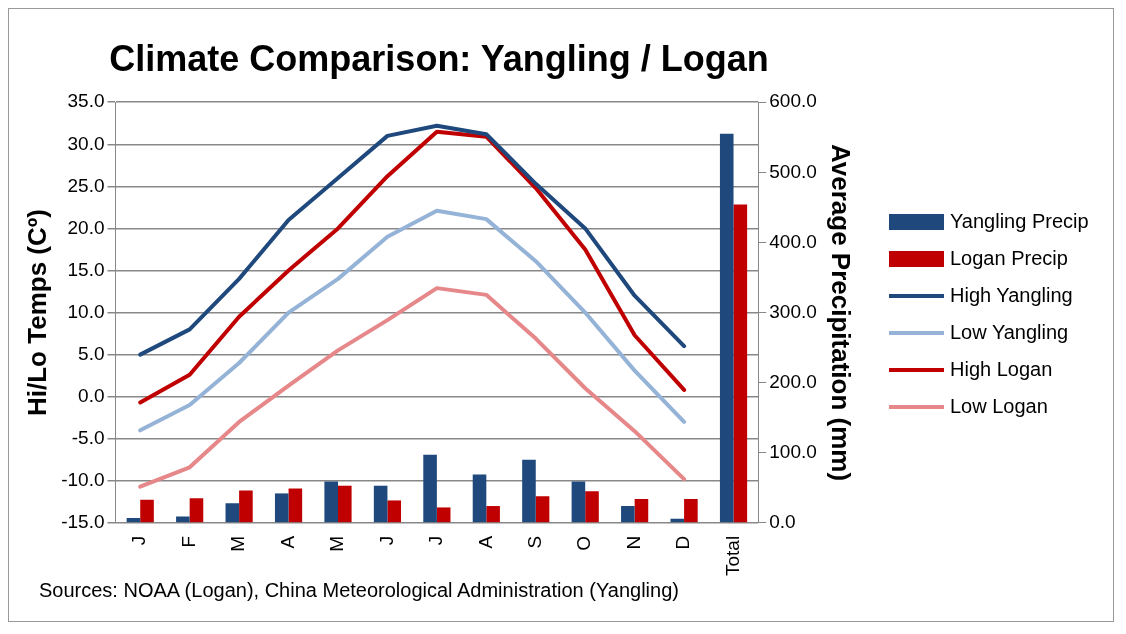  What do you see at coordinates (1001, 369) in the screenshot?
I see `legend-label: High Logan` at bounding box center [1001, 369].